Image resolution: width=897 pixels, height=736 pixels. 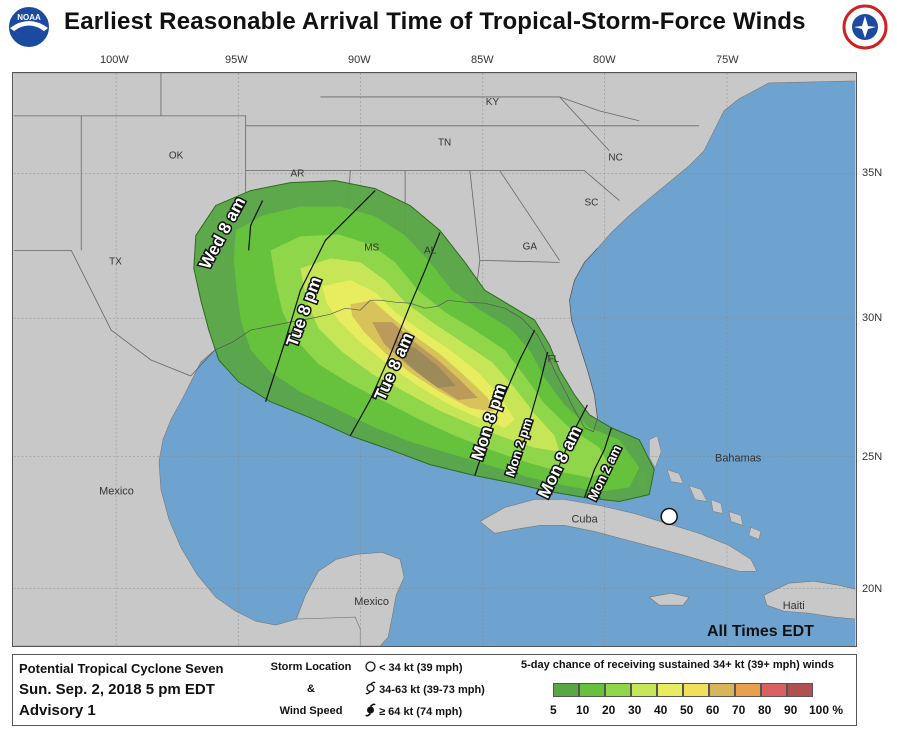 I want to click on lat-label: 35N, so click(x=872, y=173).